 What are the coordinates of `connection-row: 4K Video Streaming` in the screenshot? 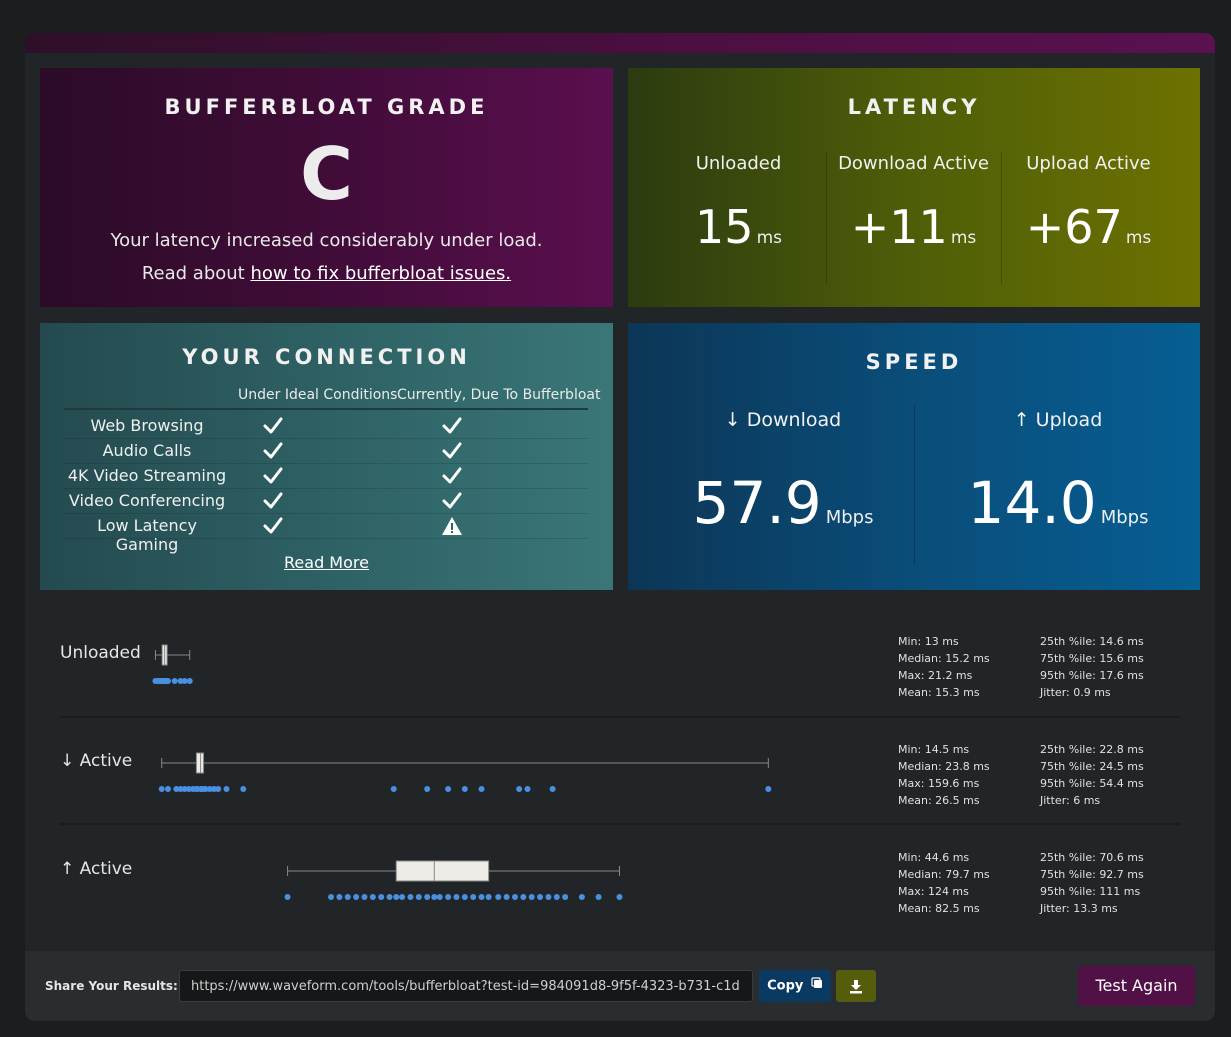 It's located at (326, 476).